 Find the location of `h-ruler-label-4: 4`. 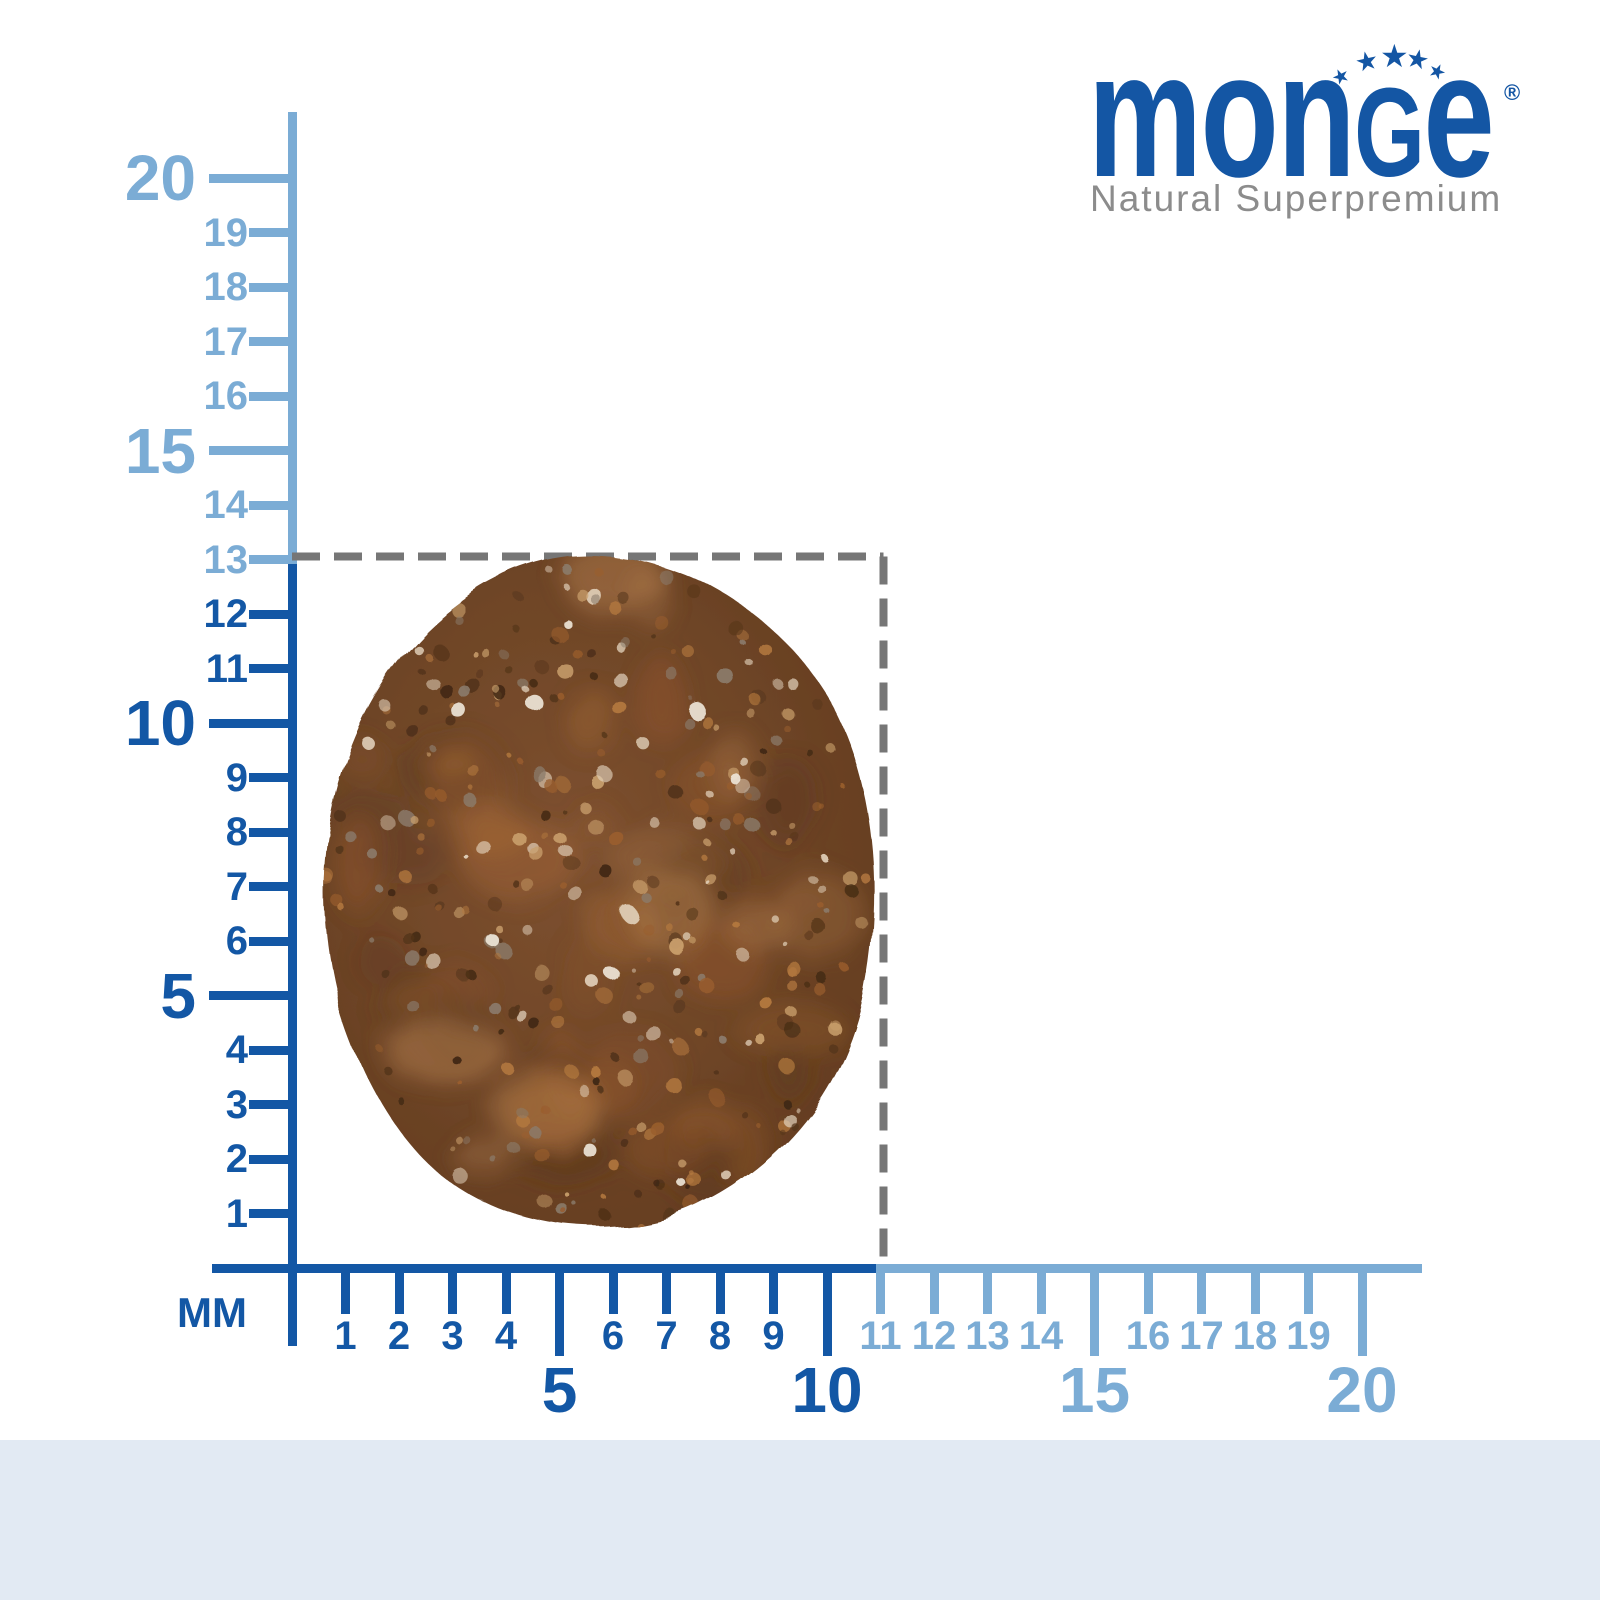

h-ruler-label-4: 4 is located at coordinates (506, 1336).